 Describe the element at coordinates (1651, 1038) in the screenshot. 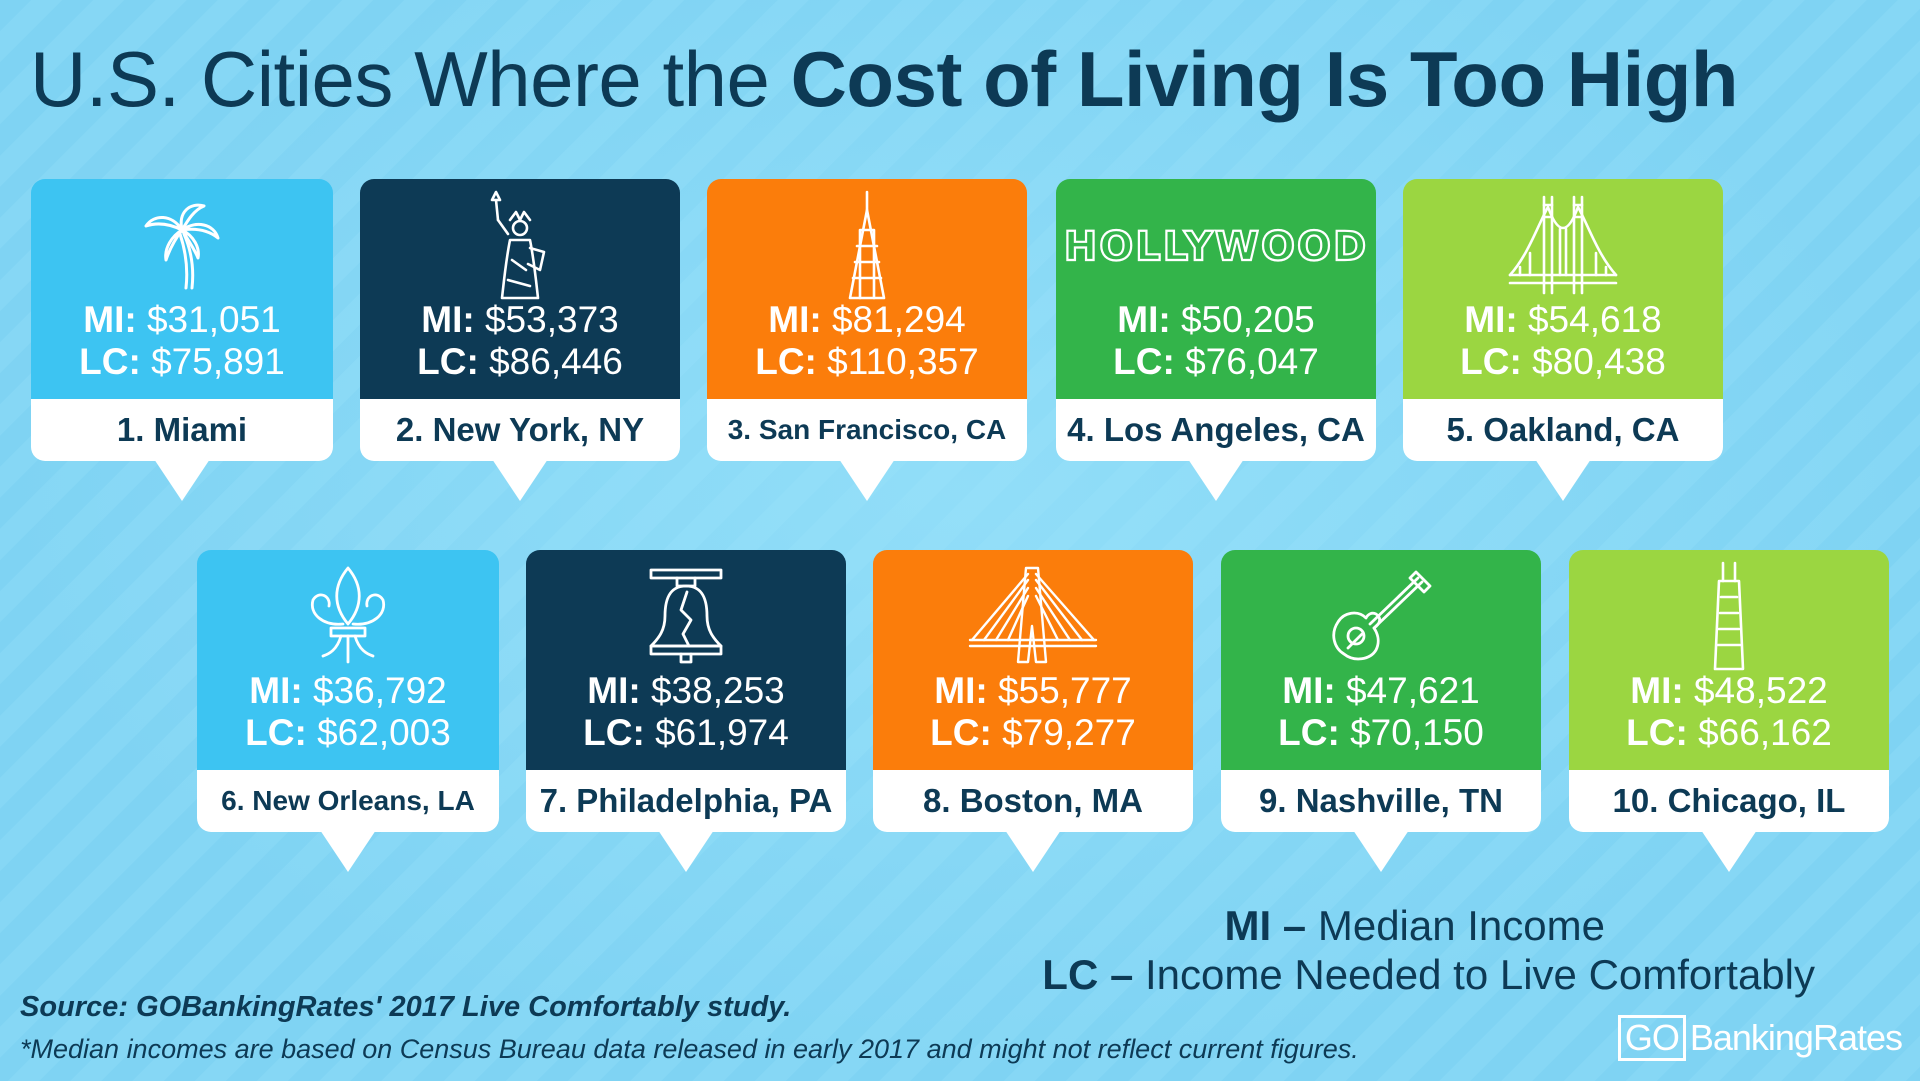

I see `brand-go: GO` at that location.